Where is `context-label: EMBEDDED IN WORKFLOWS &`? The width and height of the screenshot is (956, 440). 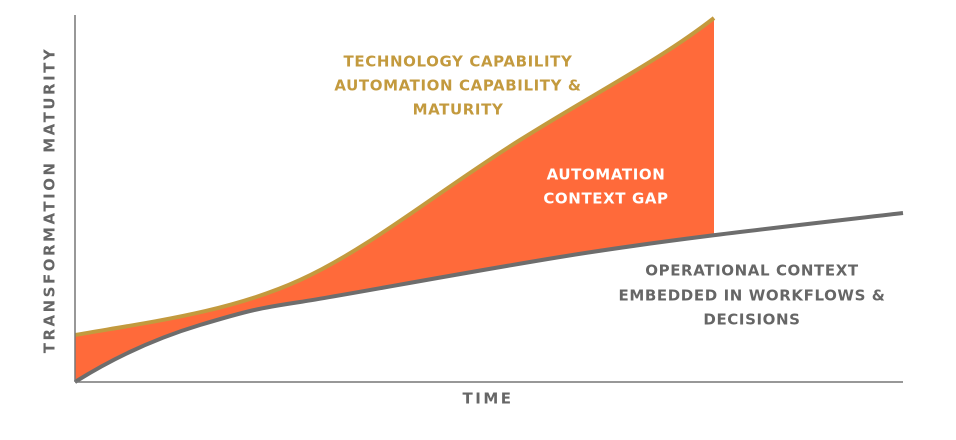
context-label: EMBEDDED IN WORKFLOWS & is located at coordinates (752, 296).